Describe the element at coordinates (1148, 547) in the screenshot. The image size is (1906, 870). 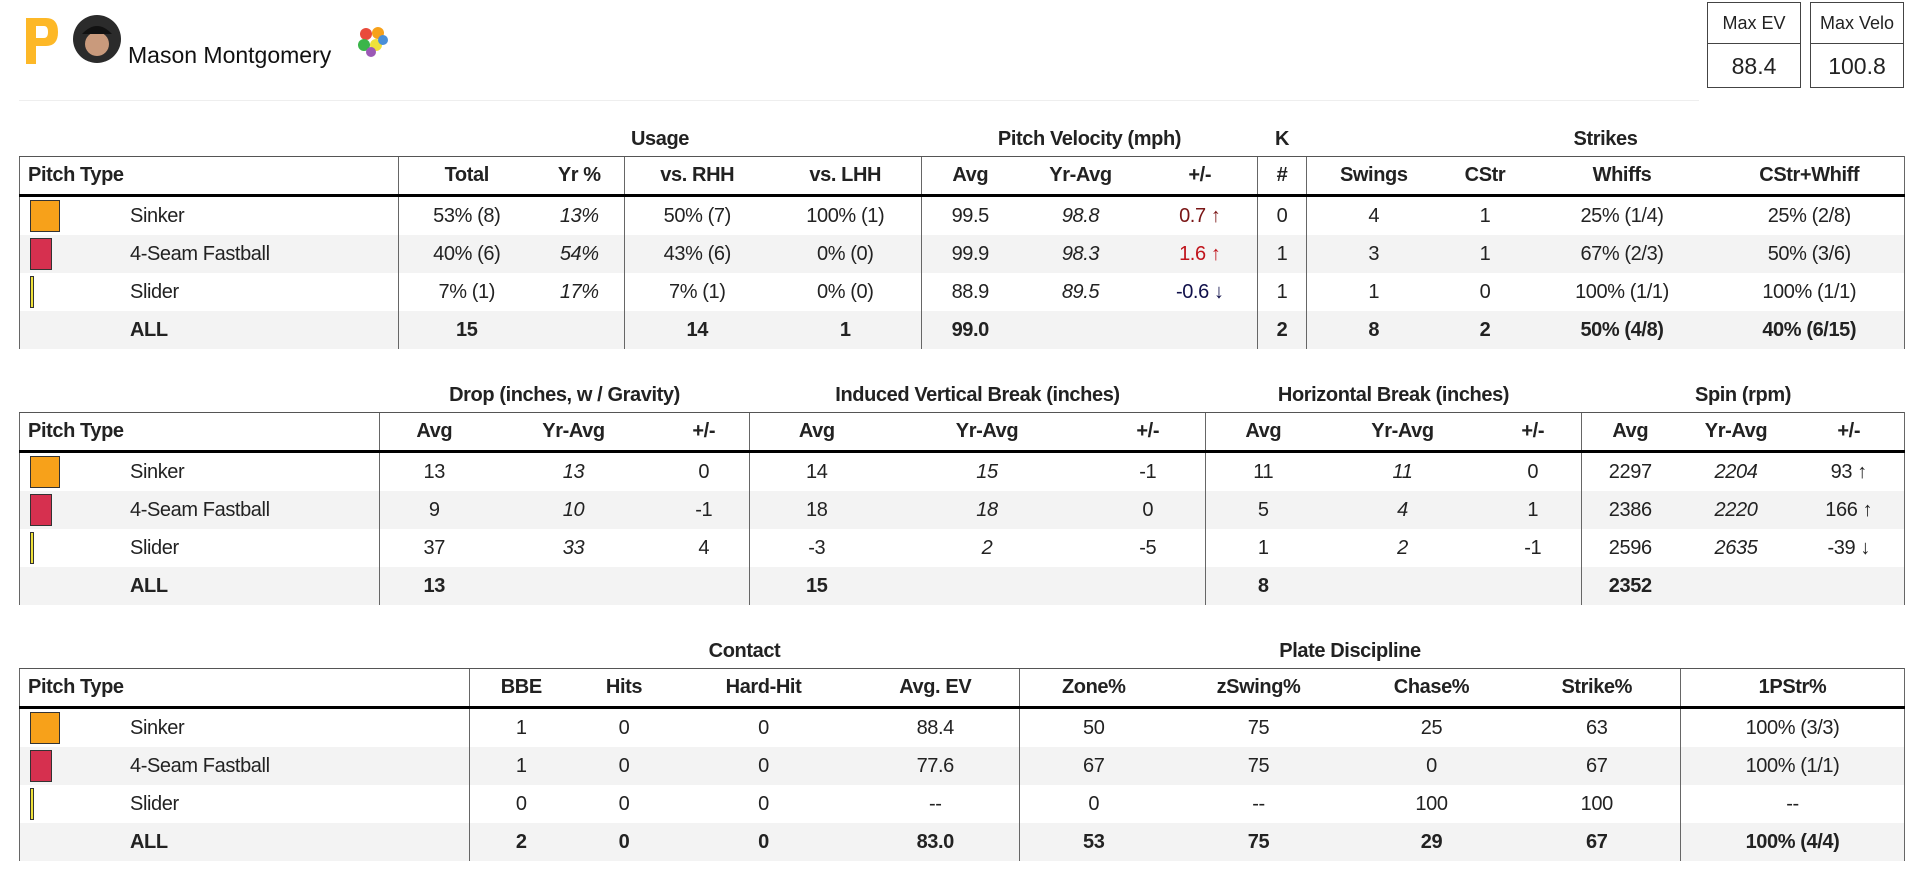
I see `cell: -5` at that location.